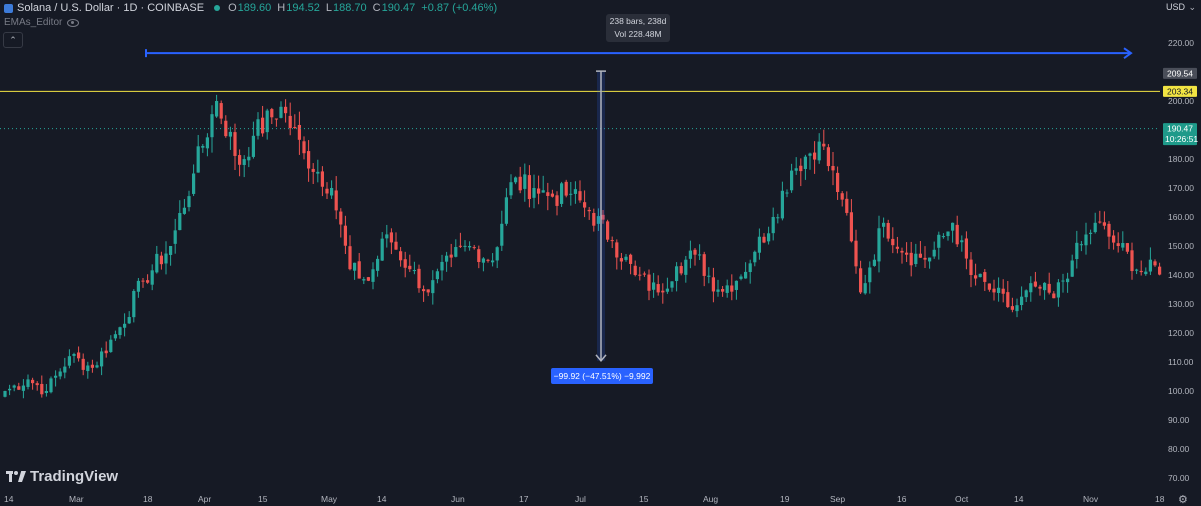 This screenshot has height=506, width=1201. What do you see at coordinates (76, 499) in the screenshot?
I see `x-tick-label: Mar` at bounding box center [76, 499].